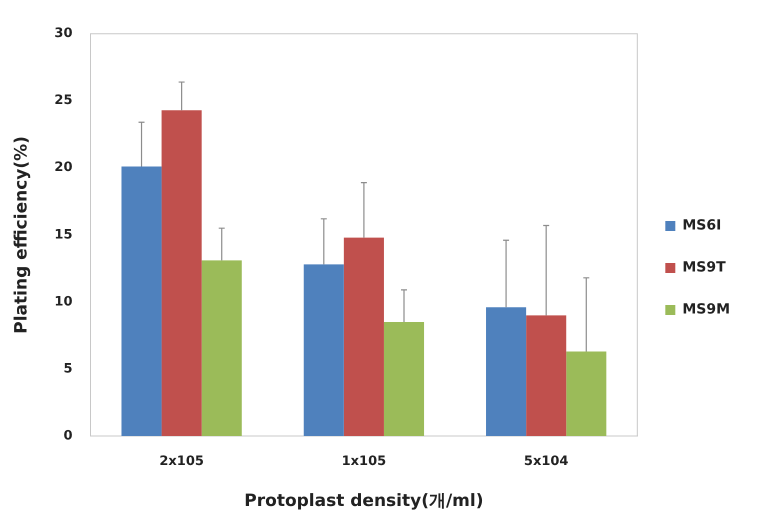  What do you see at coordinates (63, 302) in the screenshot?
I see `y-tick-label: 10` at bounding box center [63, 302].